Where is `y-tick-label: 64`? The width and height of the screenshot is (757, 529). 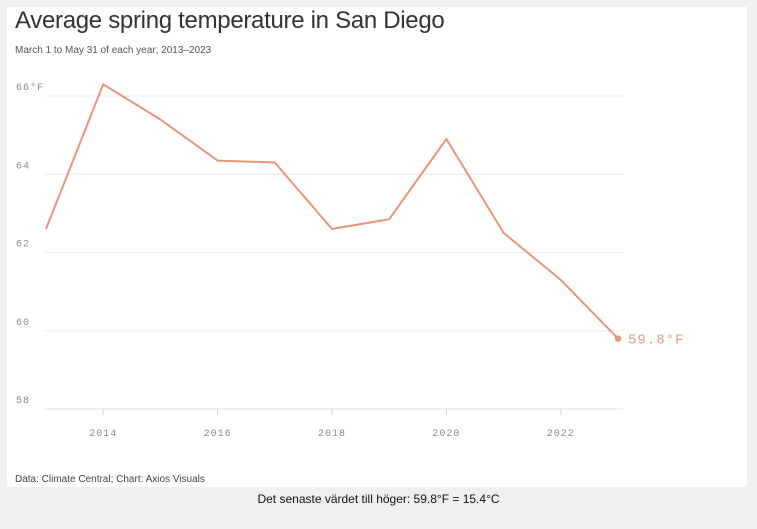
y-tick-label: 64 is located at coordinates (23, 166).